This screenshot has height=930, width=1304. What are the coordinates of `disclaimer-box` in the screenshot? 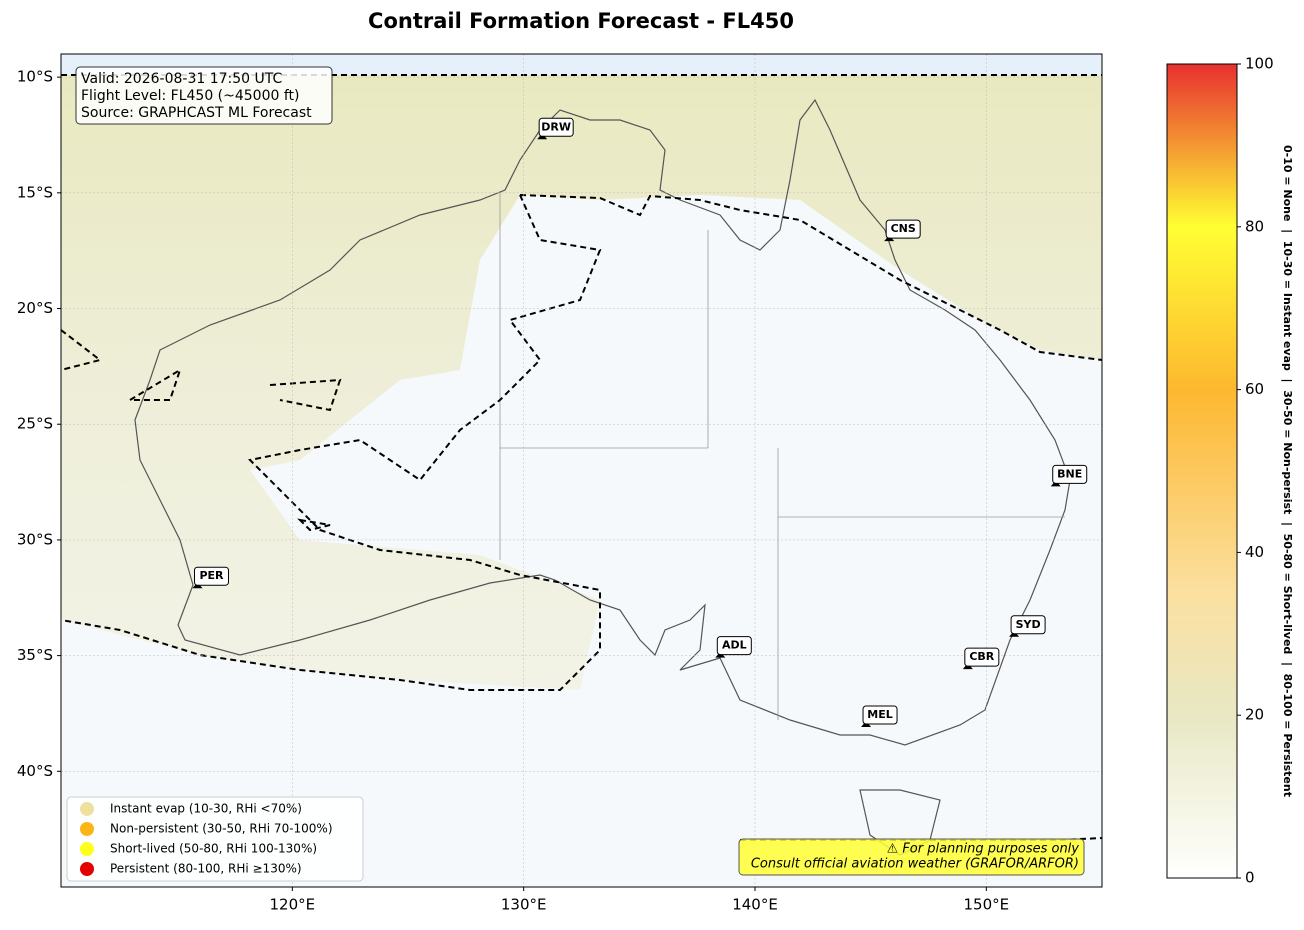 It's located at (911, 857).